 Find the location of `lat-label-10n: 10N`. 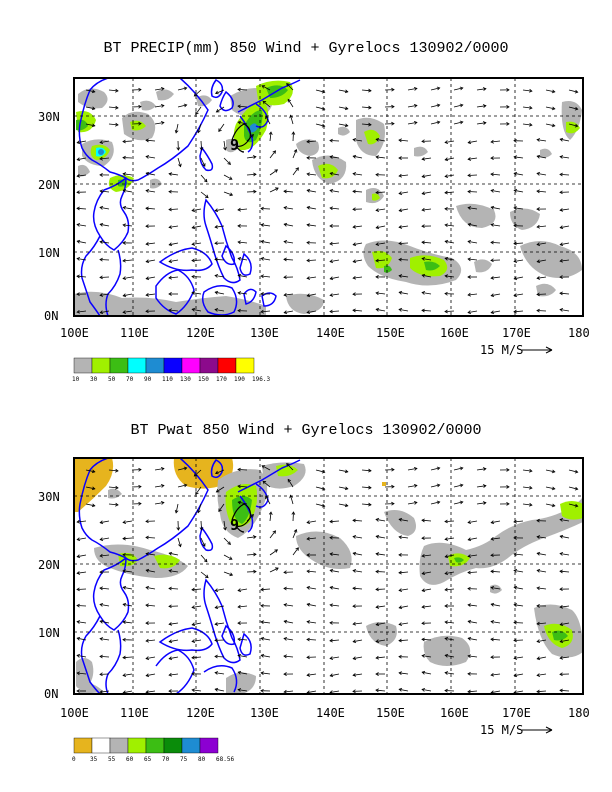

lat-label-10n: 10N is located at coordinates (49, 253).